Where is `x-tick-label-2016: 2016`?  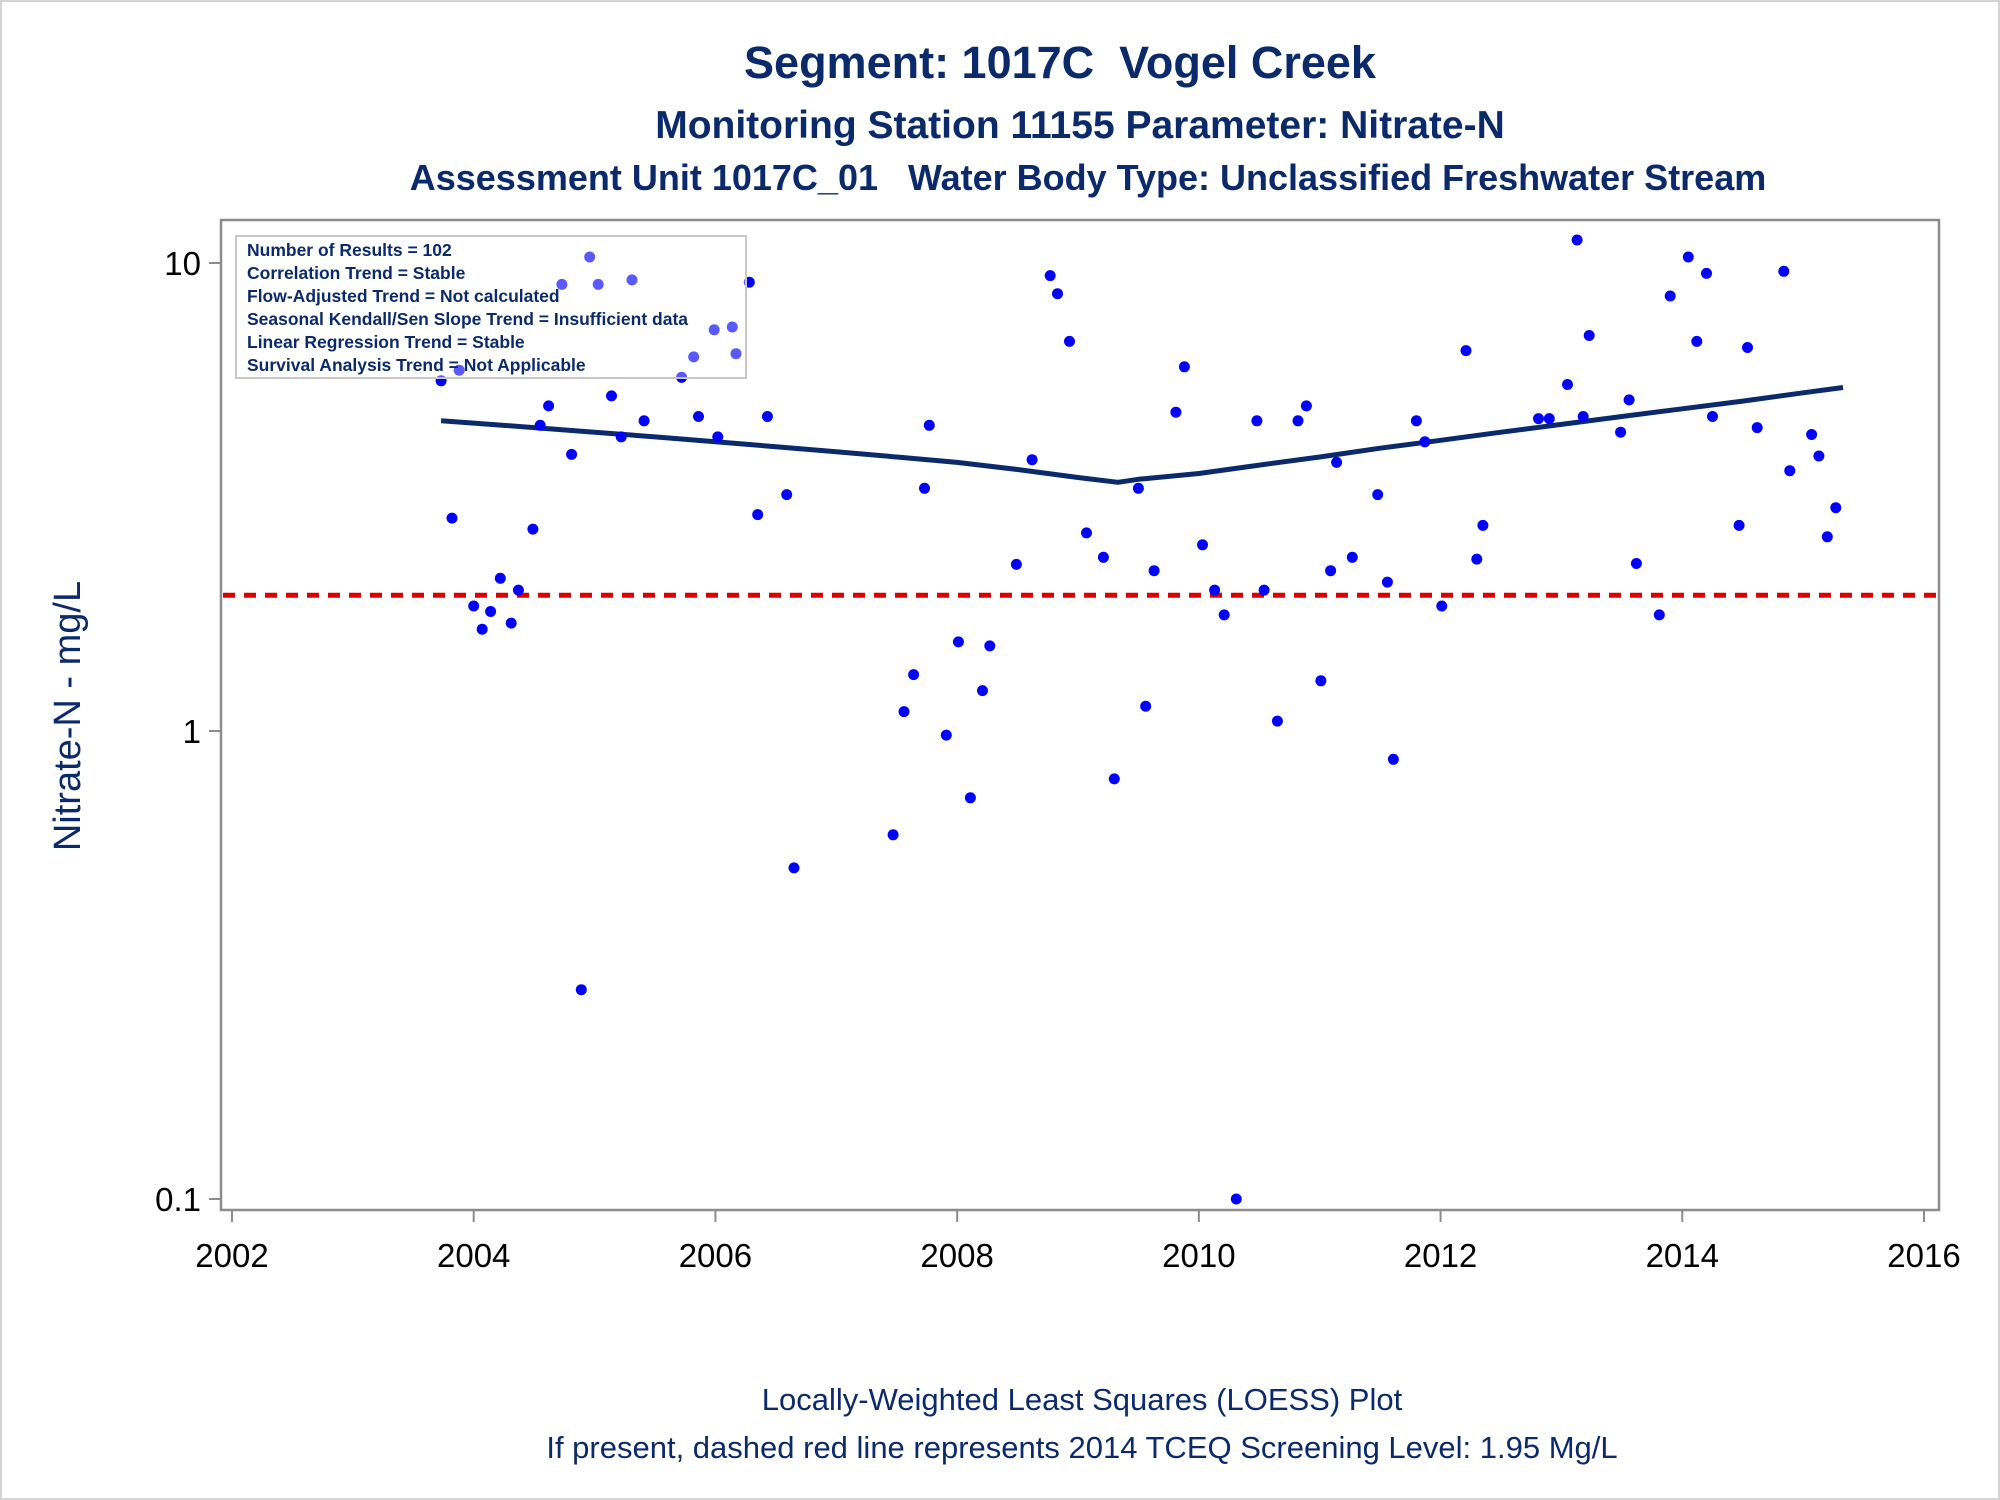
x-tick-label-2016: 2016 is located at coordinates (1923, 1255).